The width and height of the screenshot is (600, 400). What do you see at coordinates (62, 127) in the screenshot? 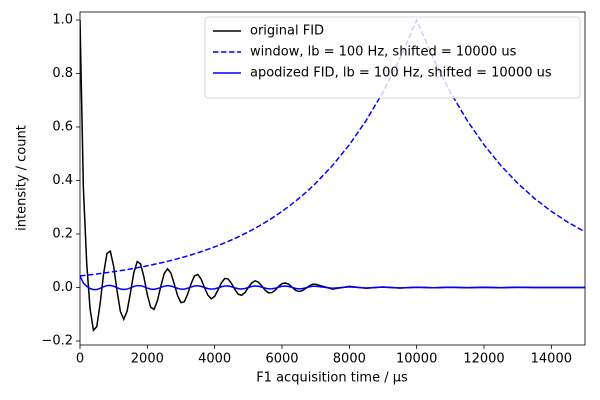
I see `y-tick-label: 0.6` at bounding box center [62, 127].